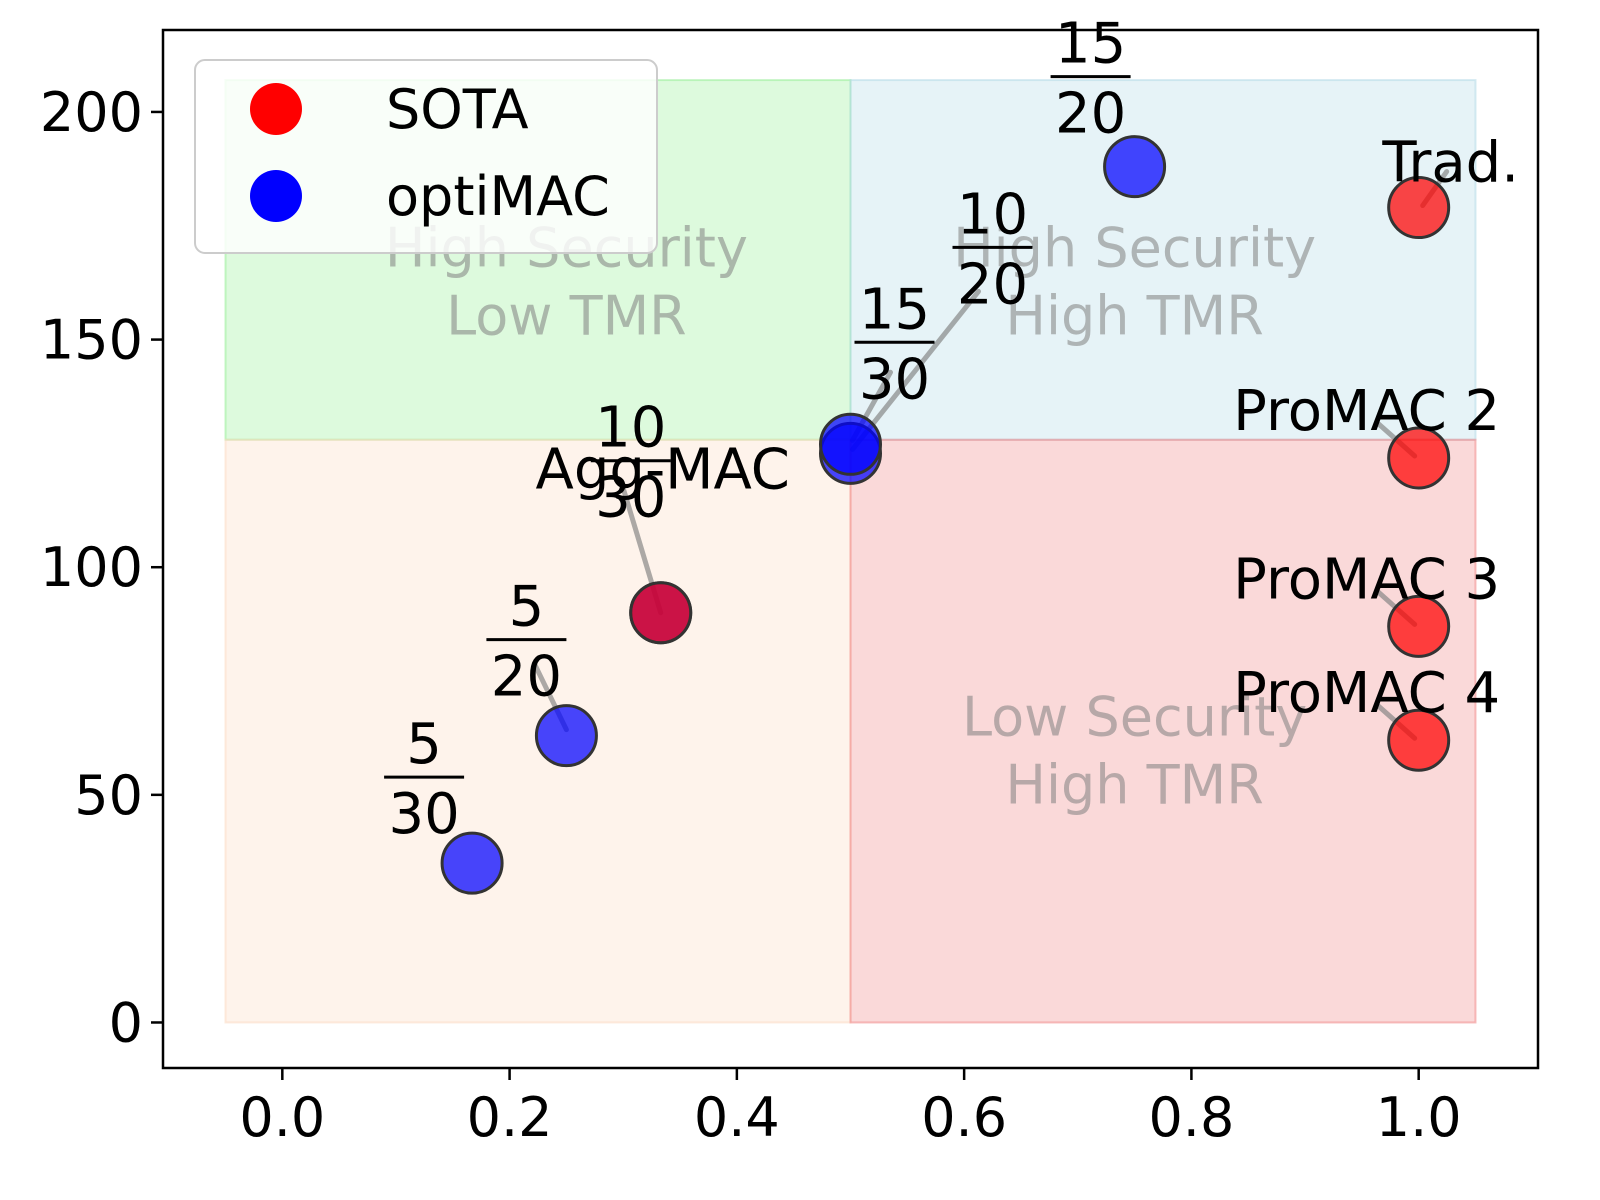 This screenshot has width=1600, height=1200. What do you see at coordinates (1450, 163) in the screenshot?
I see `point-label-sota: Trad.` at bounding box center [1450, 163].